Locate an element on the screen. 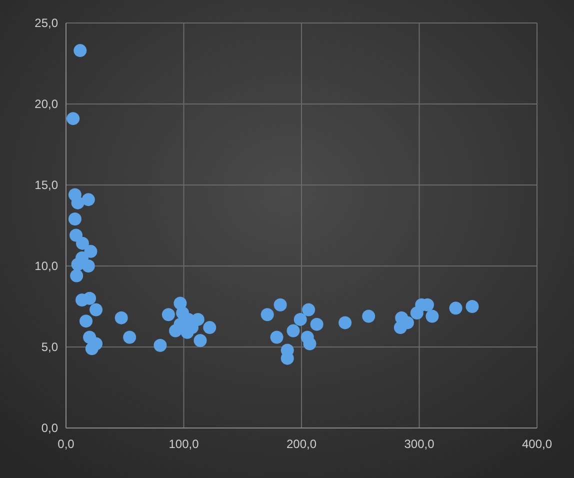 The image size is (574, 478). x-tick-label: 200,0 is located at coordinates (301, 444).